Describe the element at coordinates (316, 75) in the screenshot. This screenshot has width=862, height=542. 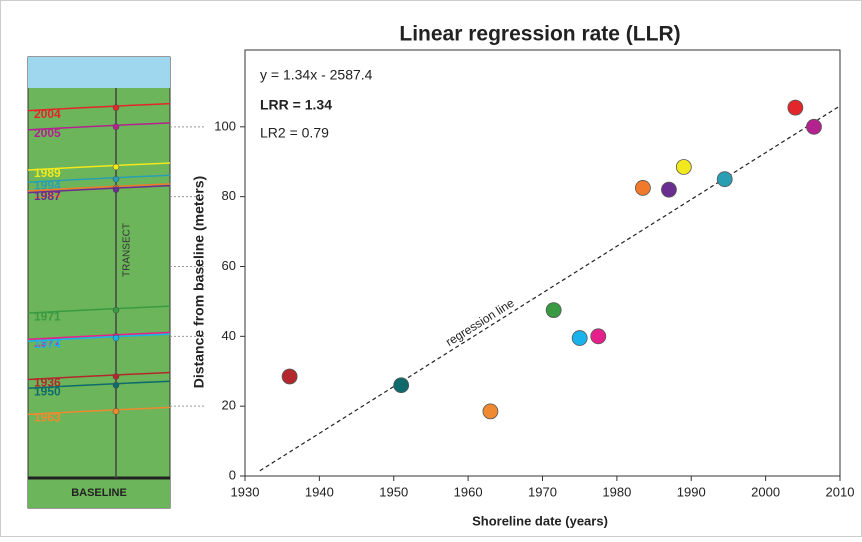
I see `equation: y = 1.34x - 2587.4` at that location.